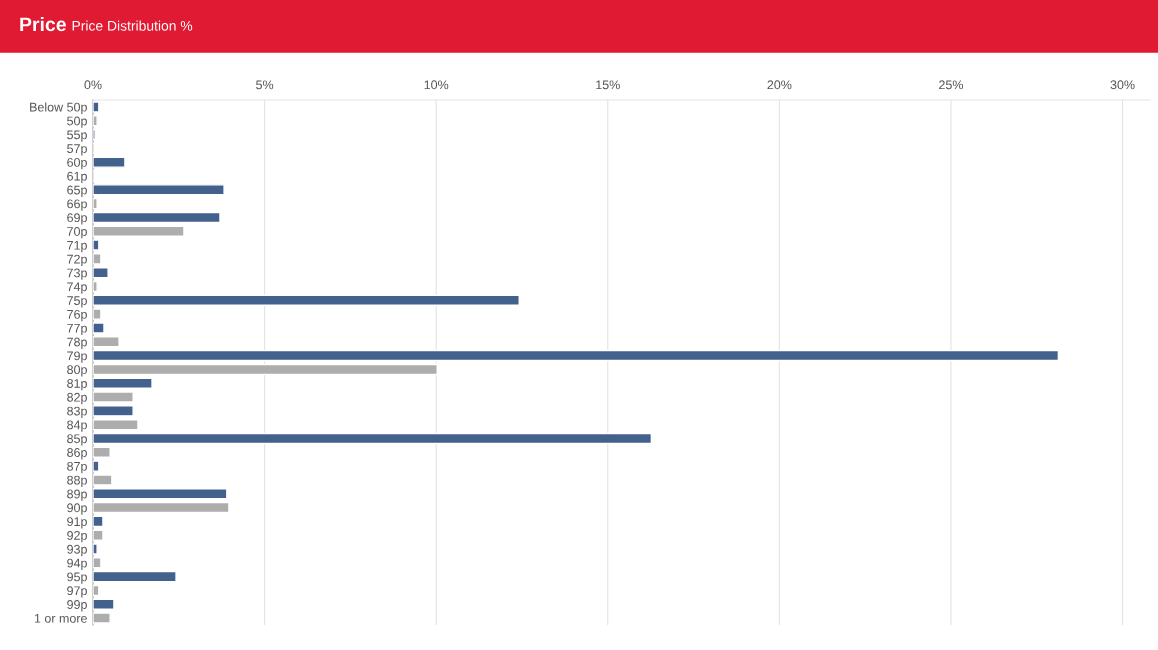  Describe the element at coordinates (77, 260) in the screenshot. I see `y-tick-label: 72p` at that location.